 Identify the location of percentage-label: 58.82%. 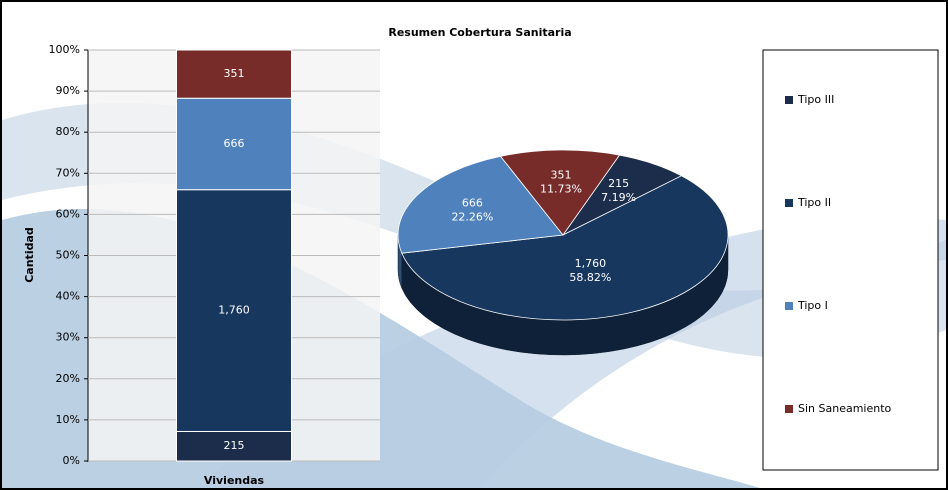
(590, 277).